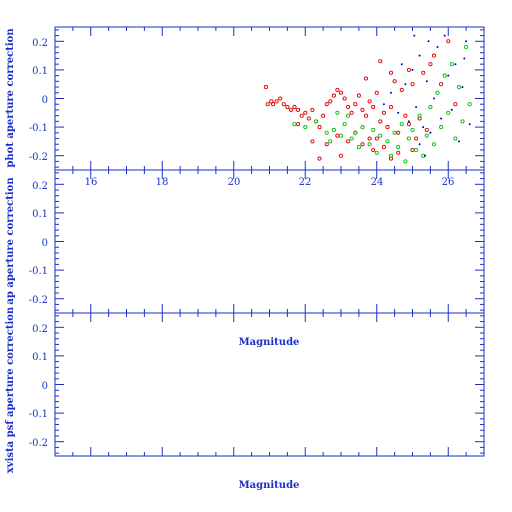 This screenshot has width=512, height=512. What do you see at coordinates (38, 157) in the screenshot?
I see `top-ytick-4: -0.2` at bounding box center [38, 157].